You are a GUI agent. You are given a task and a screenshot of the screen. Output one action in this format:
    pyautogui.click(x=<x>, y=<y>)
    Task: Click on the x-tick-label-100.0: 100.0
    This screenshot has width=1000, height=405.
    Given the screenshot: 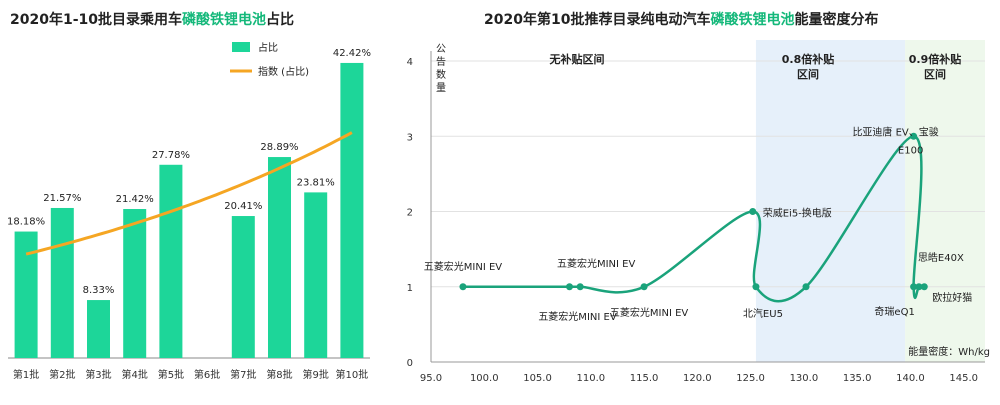 What is the action you would take?
    pyautogui.click(x=484, y=378)
    